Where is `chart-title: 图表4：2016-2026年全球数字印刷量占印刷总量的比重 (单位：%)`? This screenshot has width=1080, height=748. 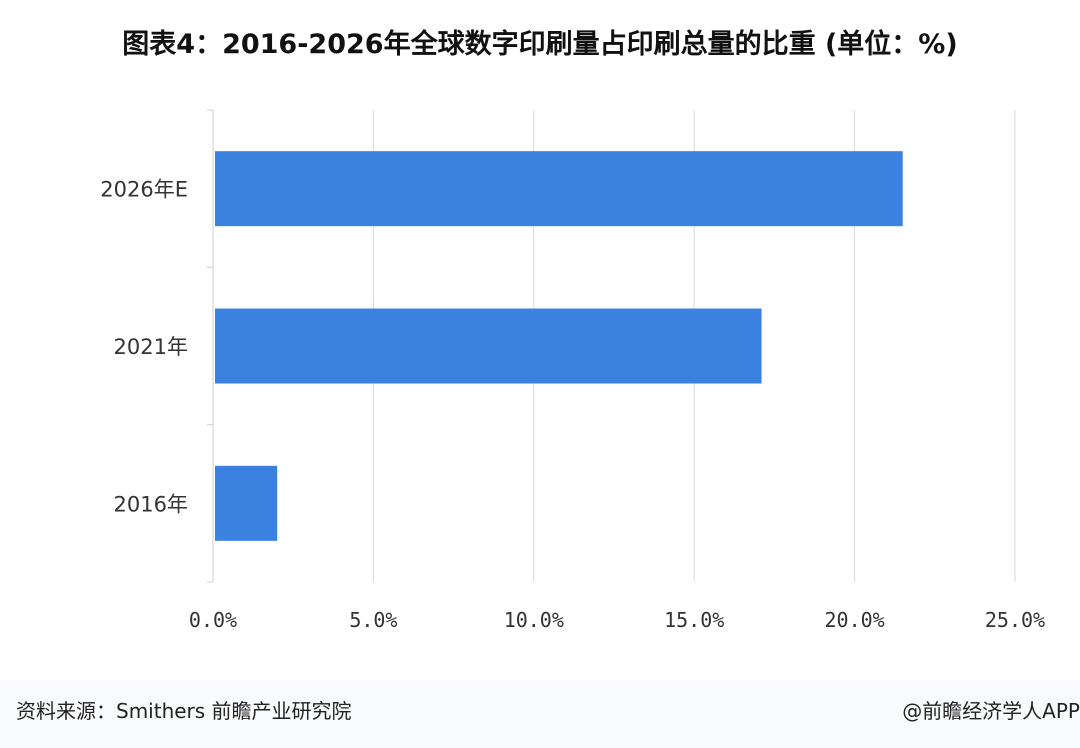
chart-title: 图表4：2016-2026年全球数字印刷量占印刷总量的比重 (单位：%) is located at coordinates (540, 44).